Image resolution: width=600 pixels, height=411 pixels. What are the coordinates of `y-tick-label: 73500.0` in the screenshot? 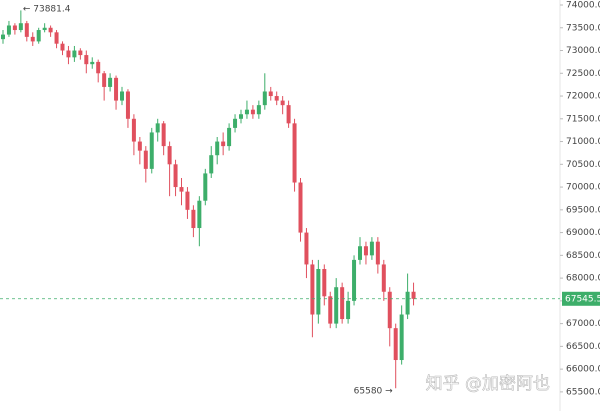 It's located at (583, 28).